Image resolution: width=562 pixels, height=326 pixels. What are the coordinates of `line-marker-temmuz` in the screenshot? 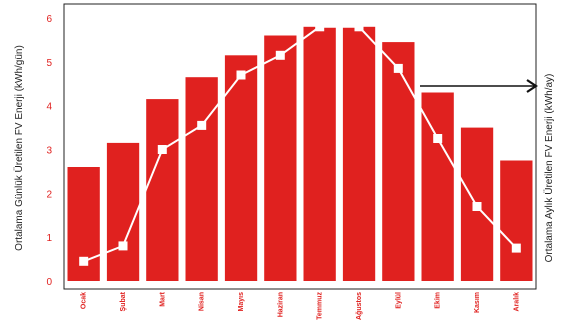 It's located at (320, 27).